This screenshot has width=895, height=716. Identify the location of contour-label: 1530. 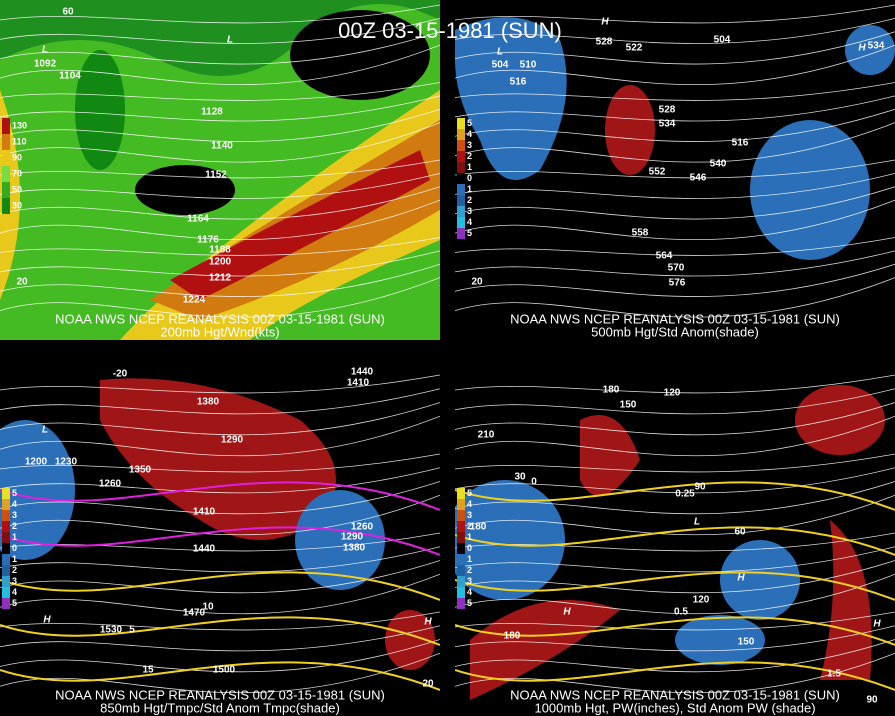
(111, 630).